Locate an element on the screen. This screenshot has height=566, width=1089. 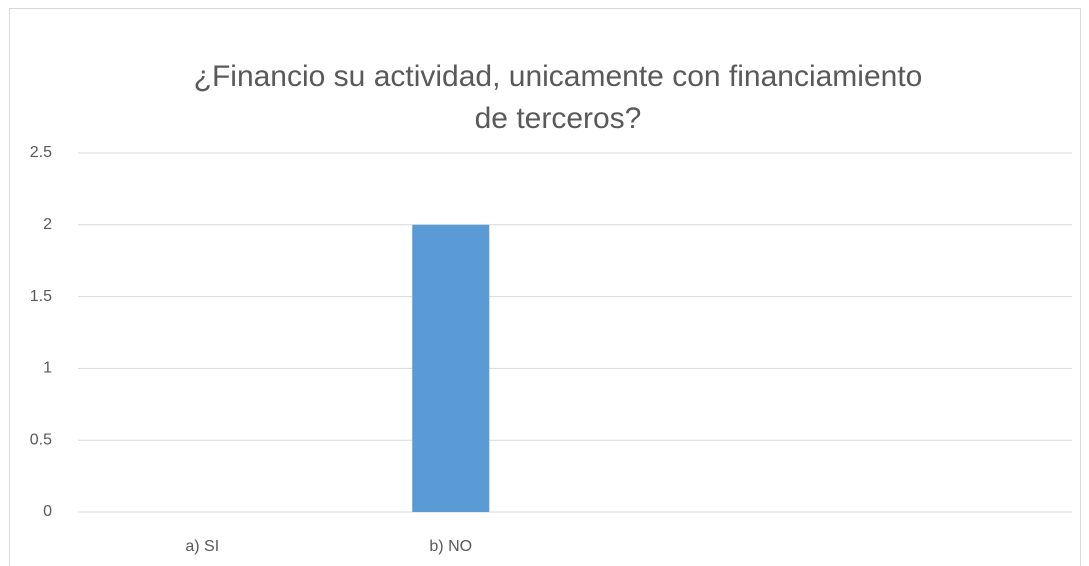
y-tick-label: 1 is located at coordinates (47, 368).